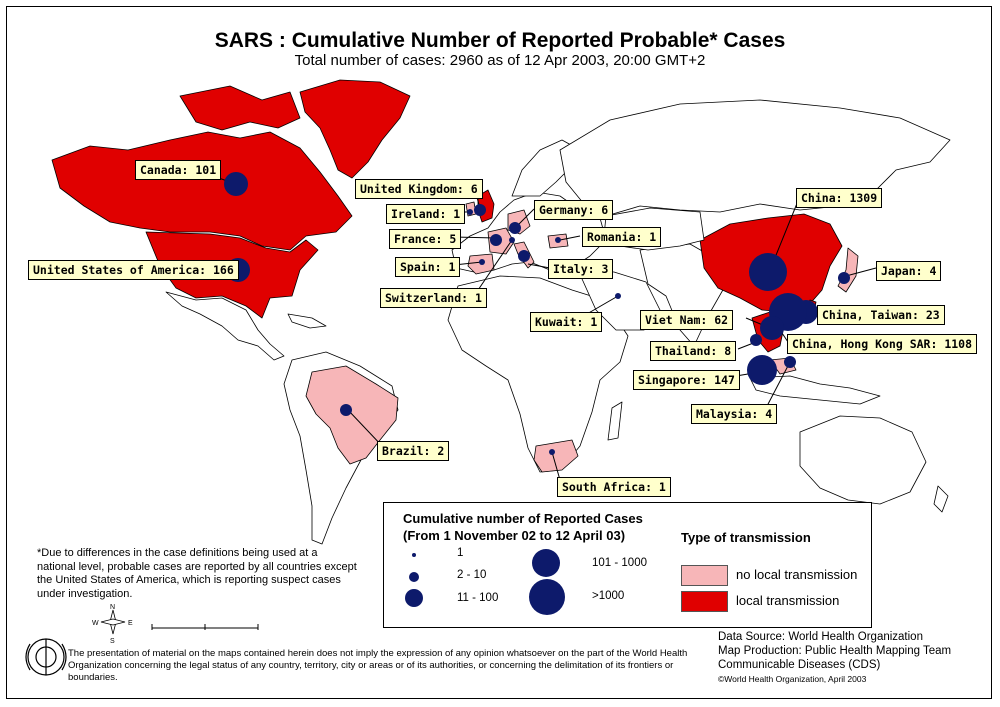 The width and height of the screenshot is (1000, 707). Describe the element at coordinates (820, 637) in the screenshot. I see `credit-source: Data Source: World Health Organization` at that location.